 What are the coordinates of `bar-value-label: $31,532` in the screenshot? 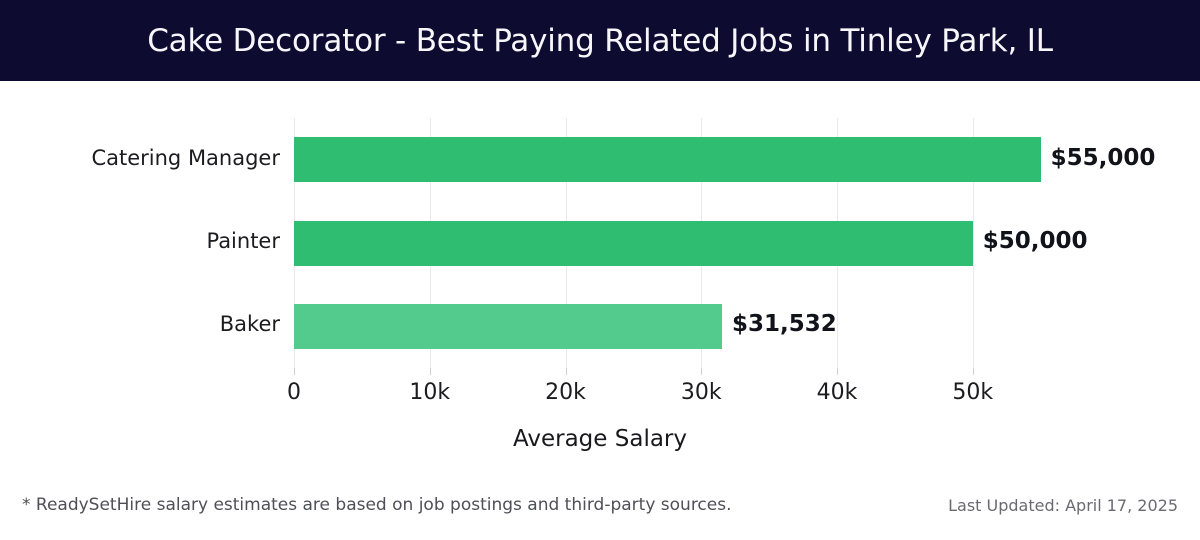 It's located at (784, 324).